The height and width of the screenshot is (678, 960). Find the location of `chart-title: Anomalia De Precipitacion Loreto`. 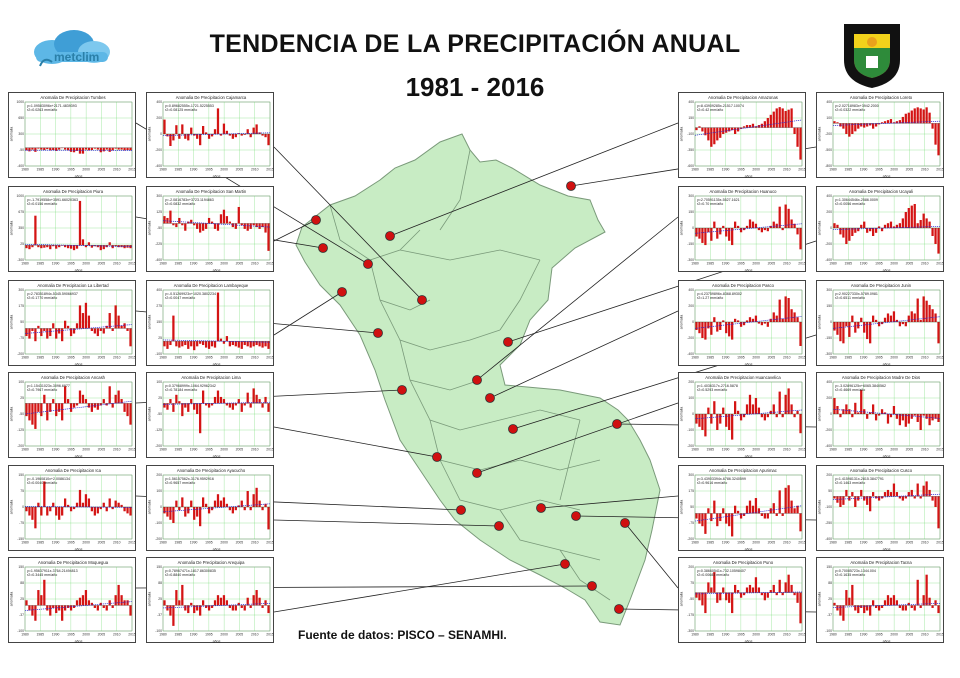

chart-title: Anomalia De Precipitacion Loreto is located at coordinates (881, 97).